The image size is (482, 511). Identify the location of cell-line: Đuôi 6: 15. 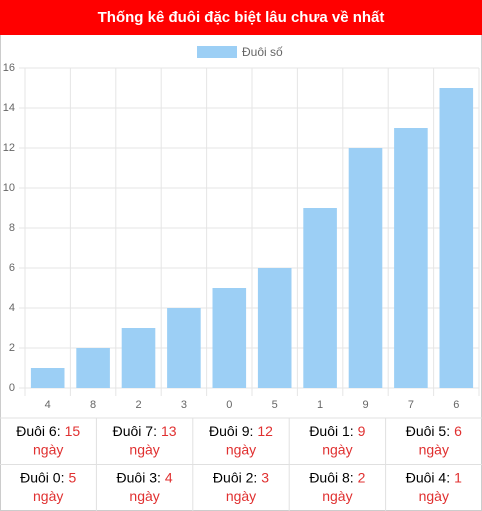
(48, 431).